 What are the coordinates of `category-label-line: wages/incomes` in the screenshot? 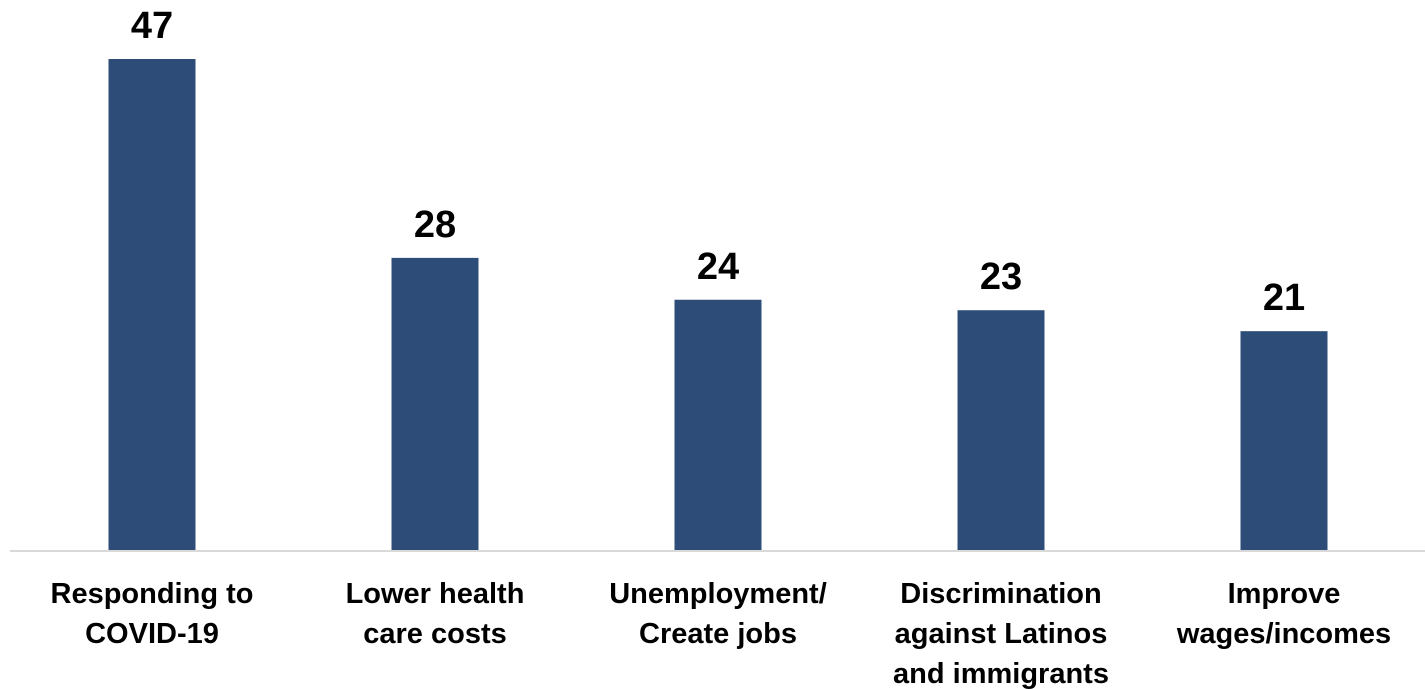 It's located at (1283, 634).